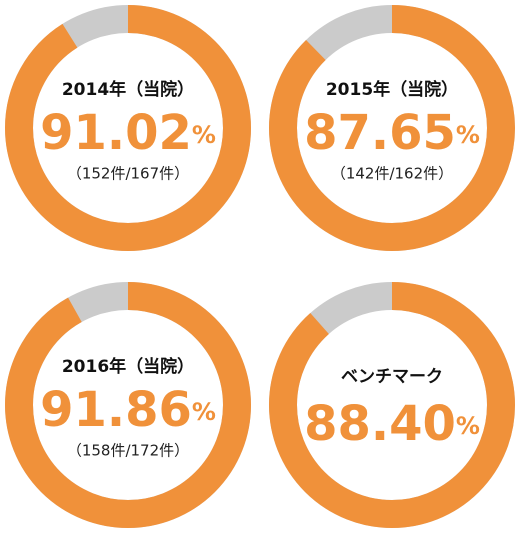  I want to click on donut-title: ベンチマーク, so click(392, 377).